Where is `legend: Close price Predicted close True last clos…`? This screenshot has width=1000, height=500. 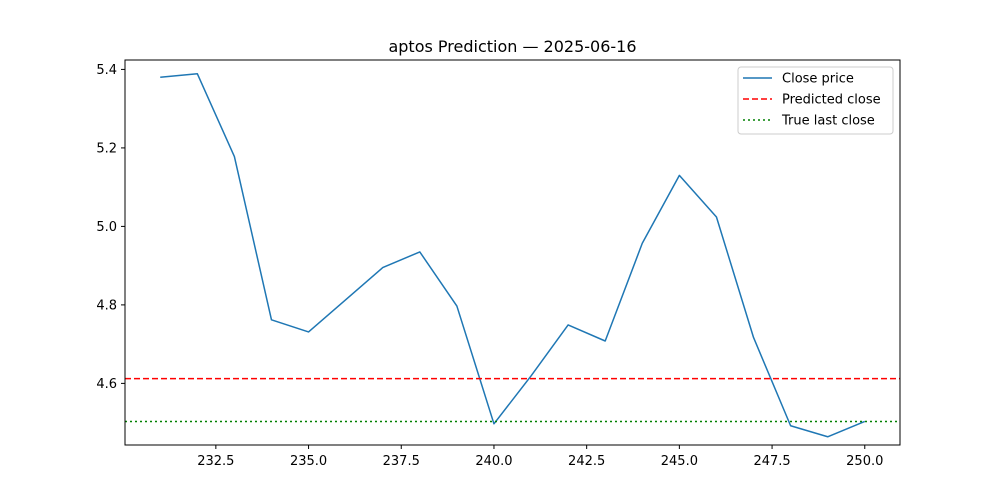
legend: Close price Predicted close True last clos… is located at coordinates (815, 100).